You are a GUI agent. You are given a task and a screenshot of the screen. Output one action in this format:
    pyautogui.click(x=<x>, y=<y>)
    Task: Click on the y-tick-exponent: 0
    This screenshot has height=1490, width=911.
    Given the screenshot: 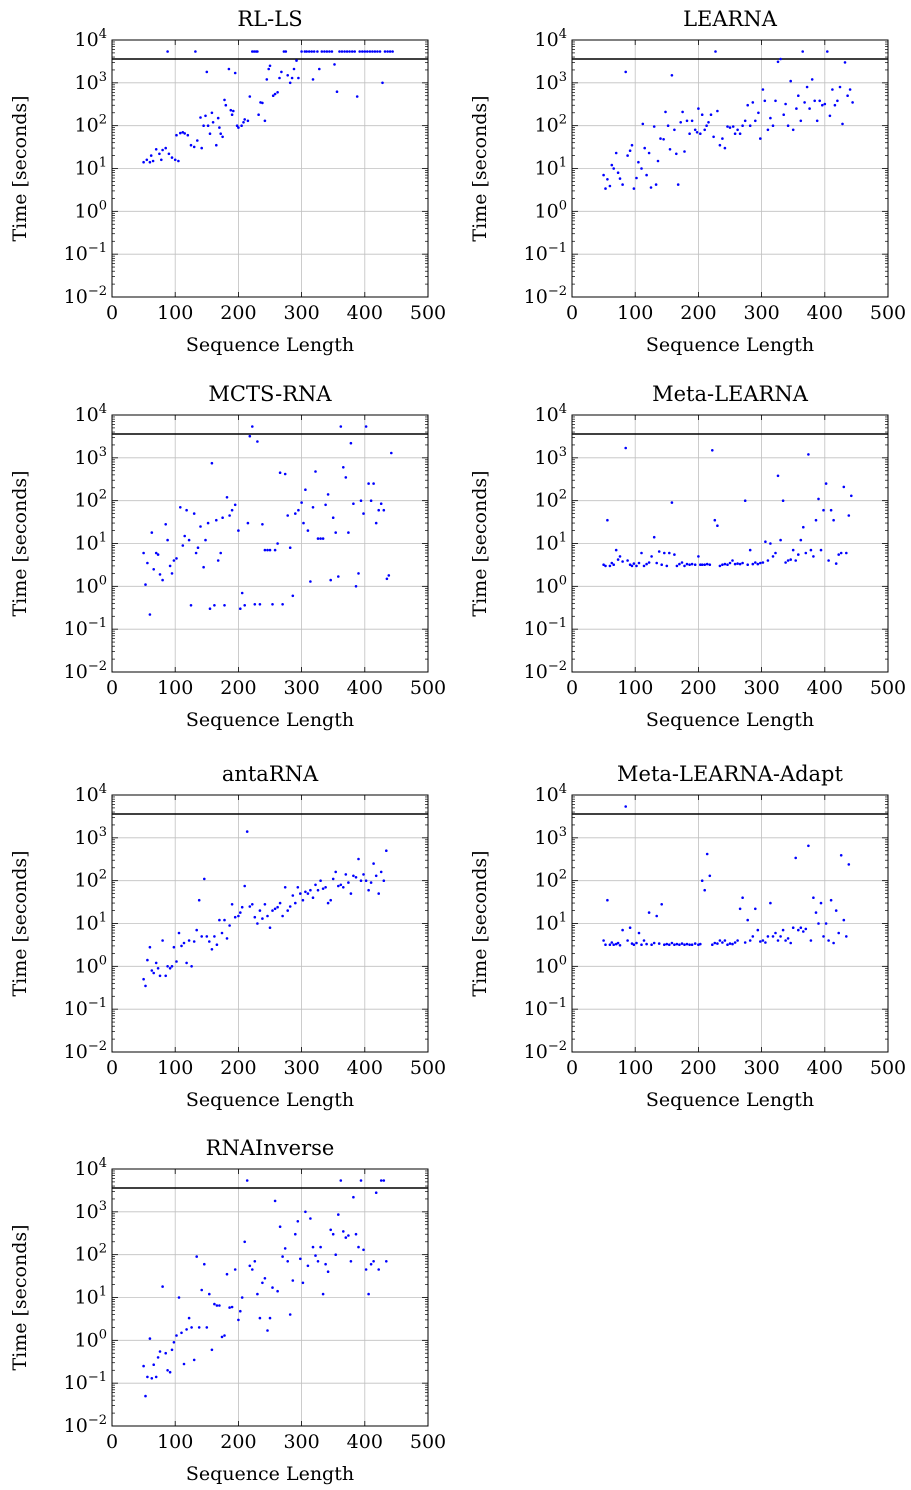 What is the action you would take?
    pyautogui.click(x=563, y=205)
    